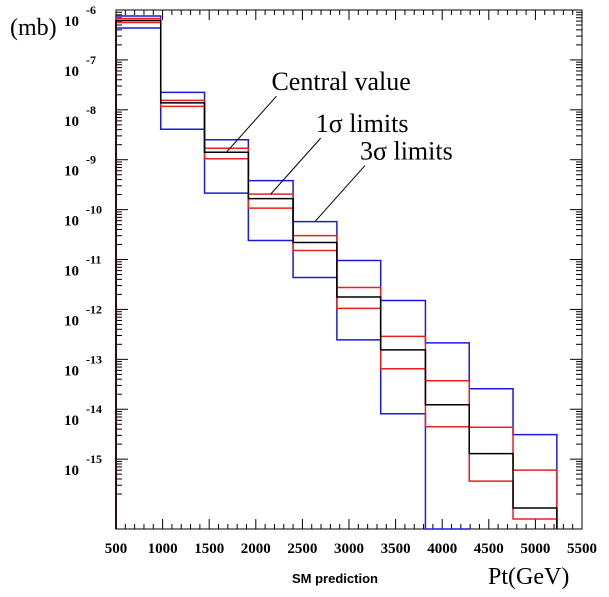 This screenshot has height=597, width=609. Describe the element at coordinates (406, 151) in the screenshot. I see `annotation-label: 3σ limits` at that location.